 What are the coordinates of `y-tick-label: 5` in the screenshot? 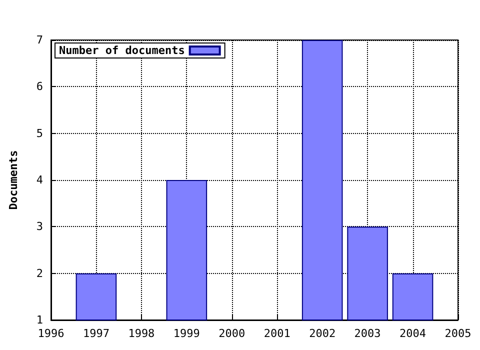 It's located at (39, 133).